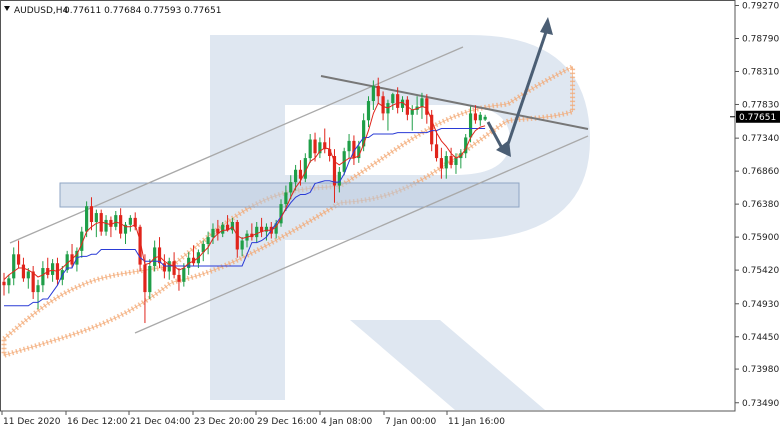 This screenshot has width=782, height=431. Describe the element at coordinates (760, 271) in the screenshot. I see `y-tick-label: 0.75420` at that location.